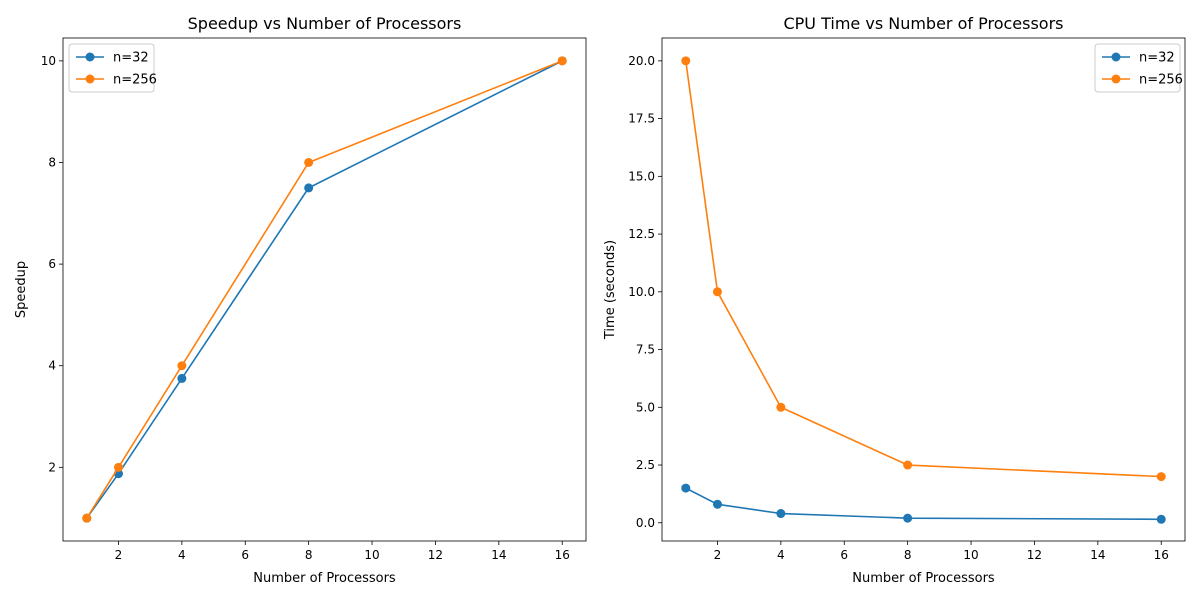  What do you see at coordinates (52, 162) in the screenshot?
I see `y-tick-label: 8` at bounding box center [52, 162].